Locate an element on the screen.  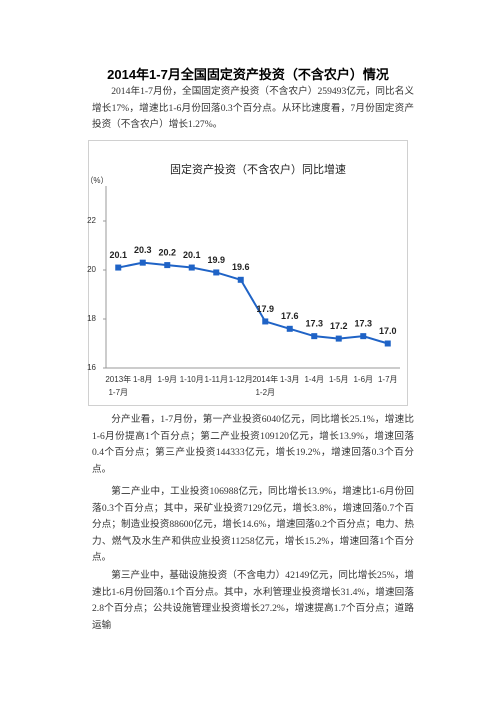
x-tick-label: 1-12月 is located at coordinates (241, 379).